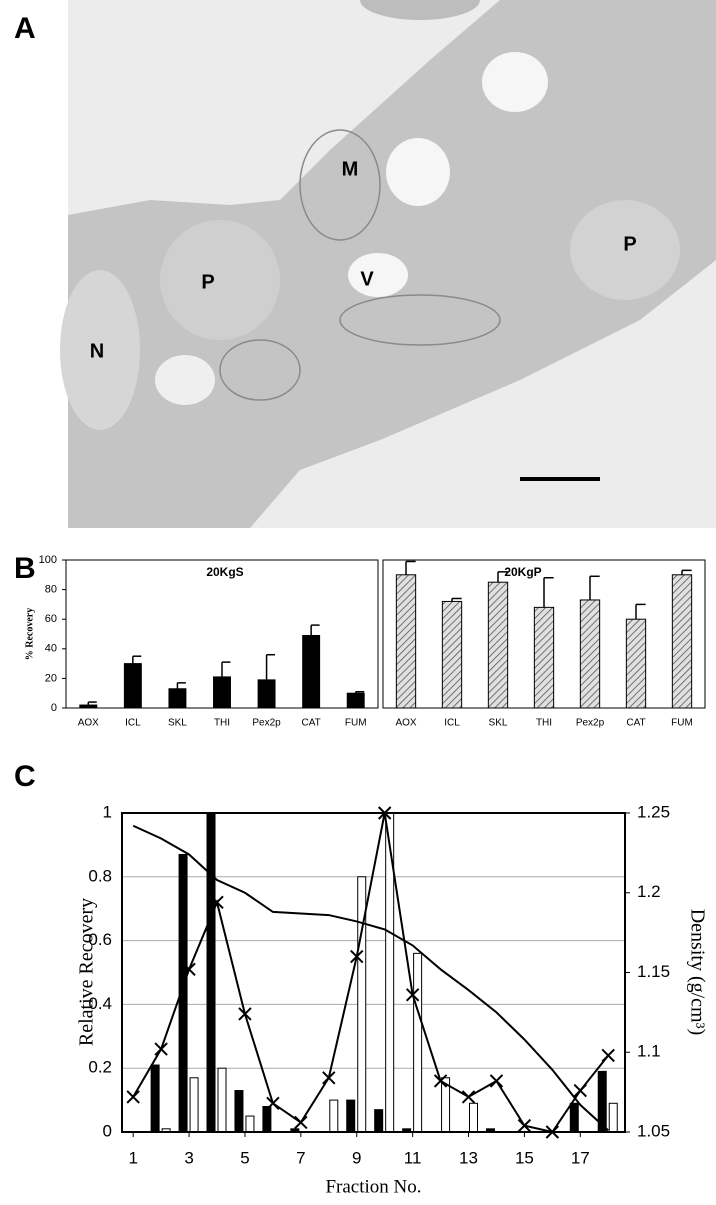 This screenshot has height=1205, width=716. What do you see at coordinates (224, 572) in the screenshot?
I see `chart-title: 20KgS` at bounding box center [224, 572].